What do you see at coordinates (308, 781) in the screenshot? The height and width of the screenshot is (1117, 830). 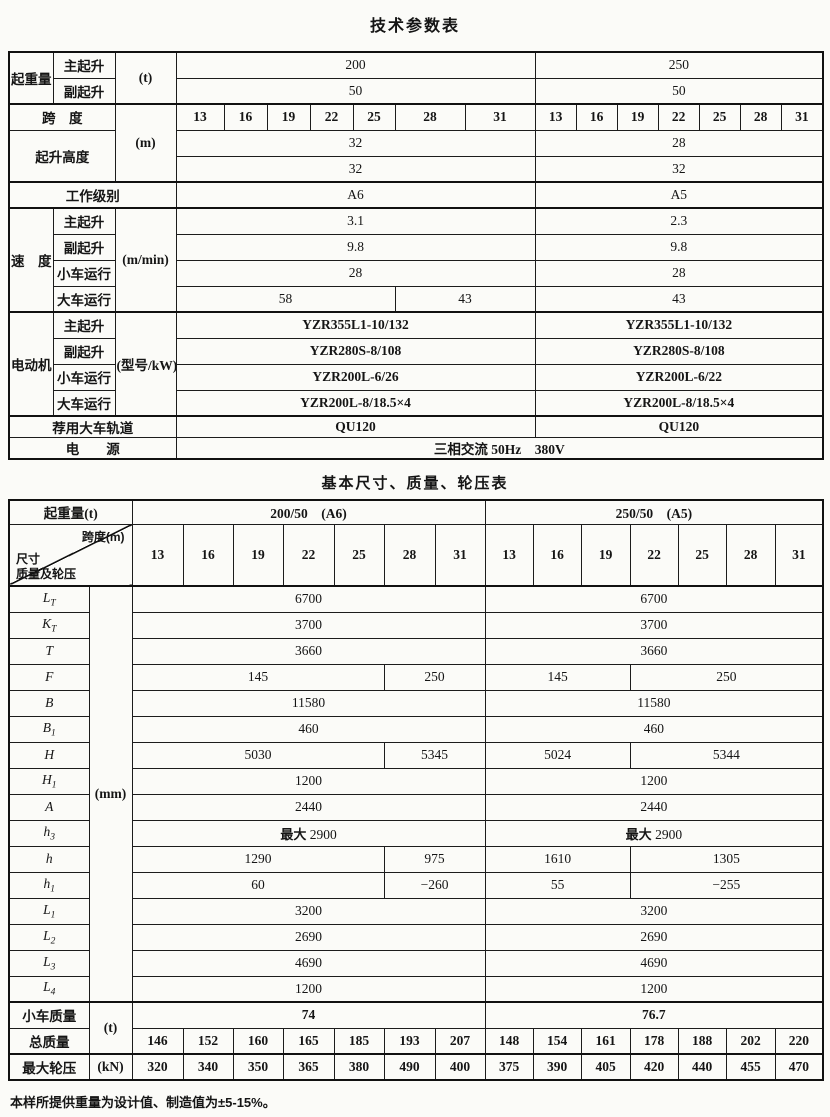 I see `value-cell: 1200` at bounding box center [308, 781].